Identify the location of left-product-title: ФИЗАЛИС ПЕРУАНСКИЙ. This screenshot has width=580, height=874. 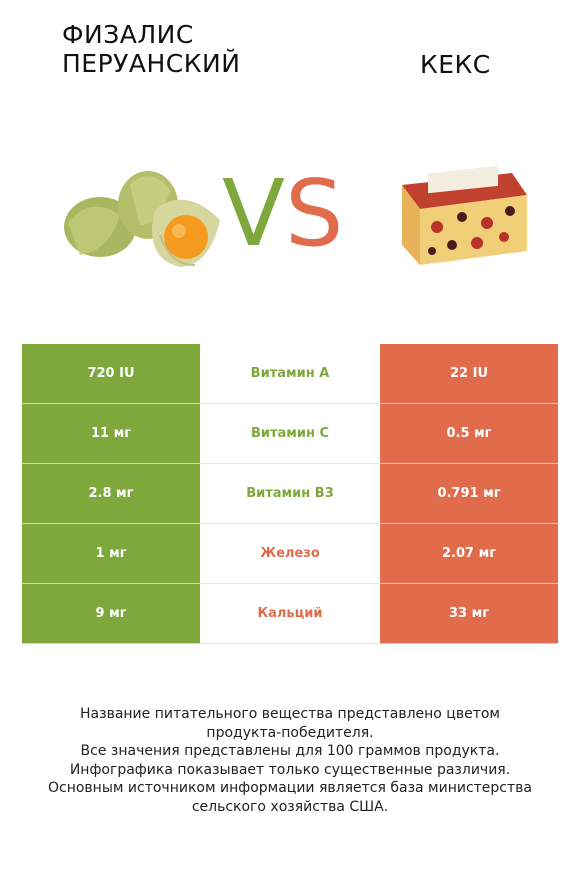
(151, 49).